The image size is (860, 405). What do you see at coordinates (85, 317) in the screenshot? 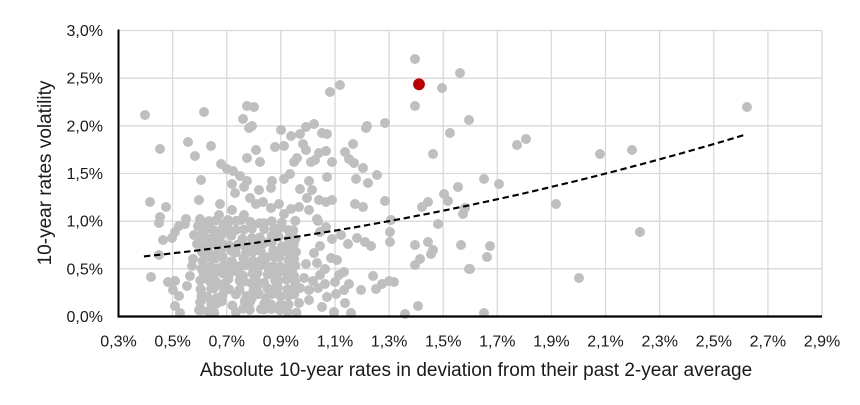
I see `svg-text: 0,0%` at bounding box center [85, 317].